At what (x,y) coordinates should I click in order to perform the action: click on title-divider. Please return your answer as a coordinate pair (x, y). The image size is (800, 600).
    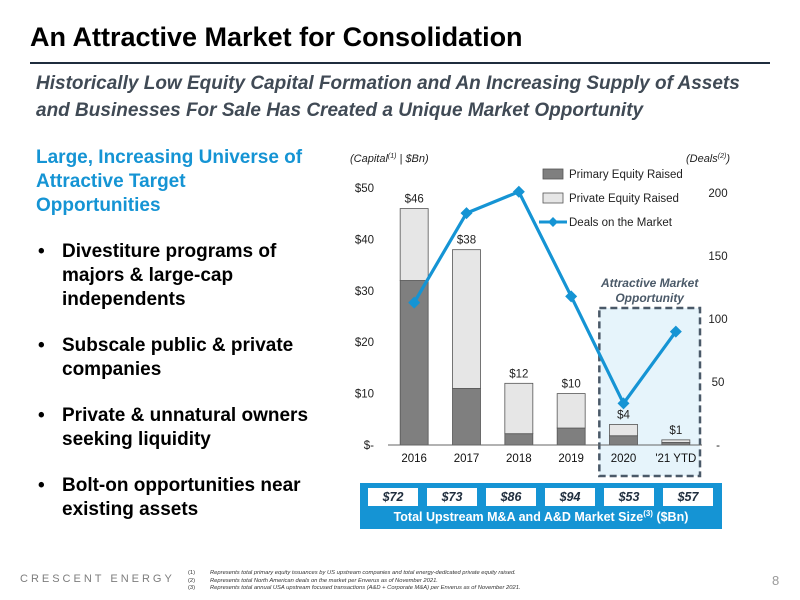
    Looking at the image, I should click on (400, 63).